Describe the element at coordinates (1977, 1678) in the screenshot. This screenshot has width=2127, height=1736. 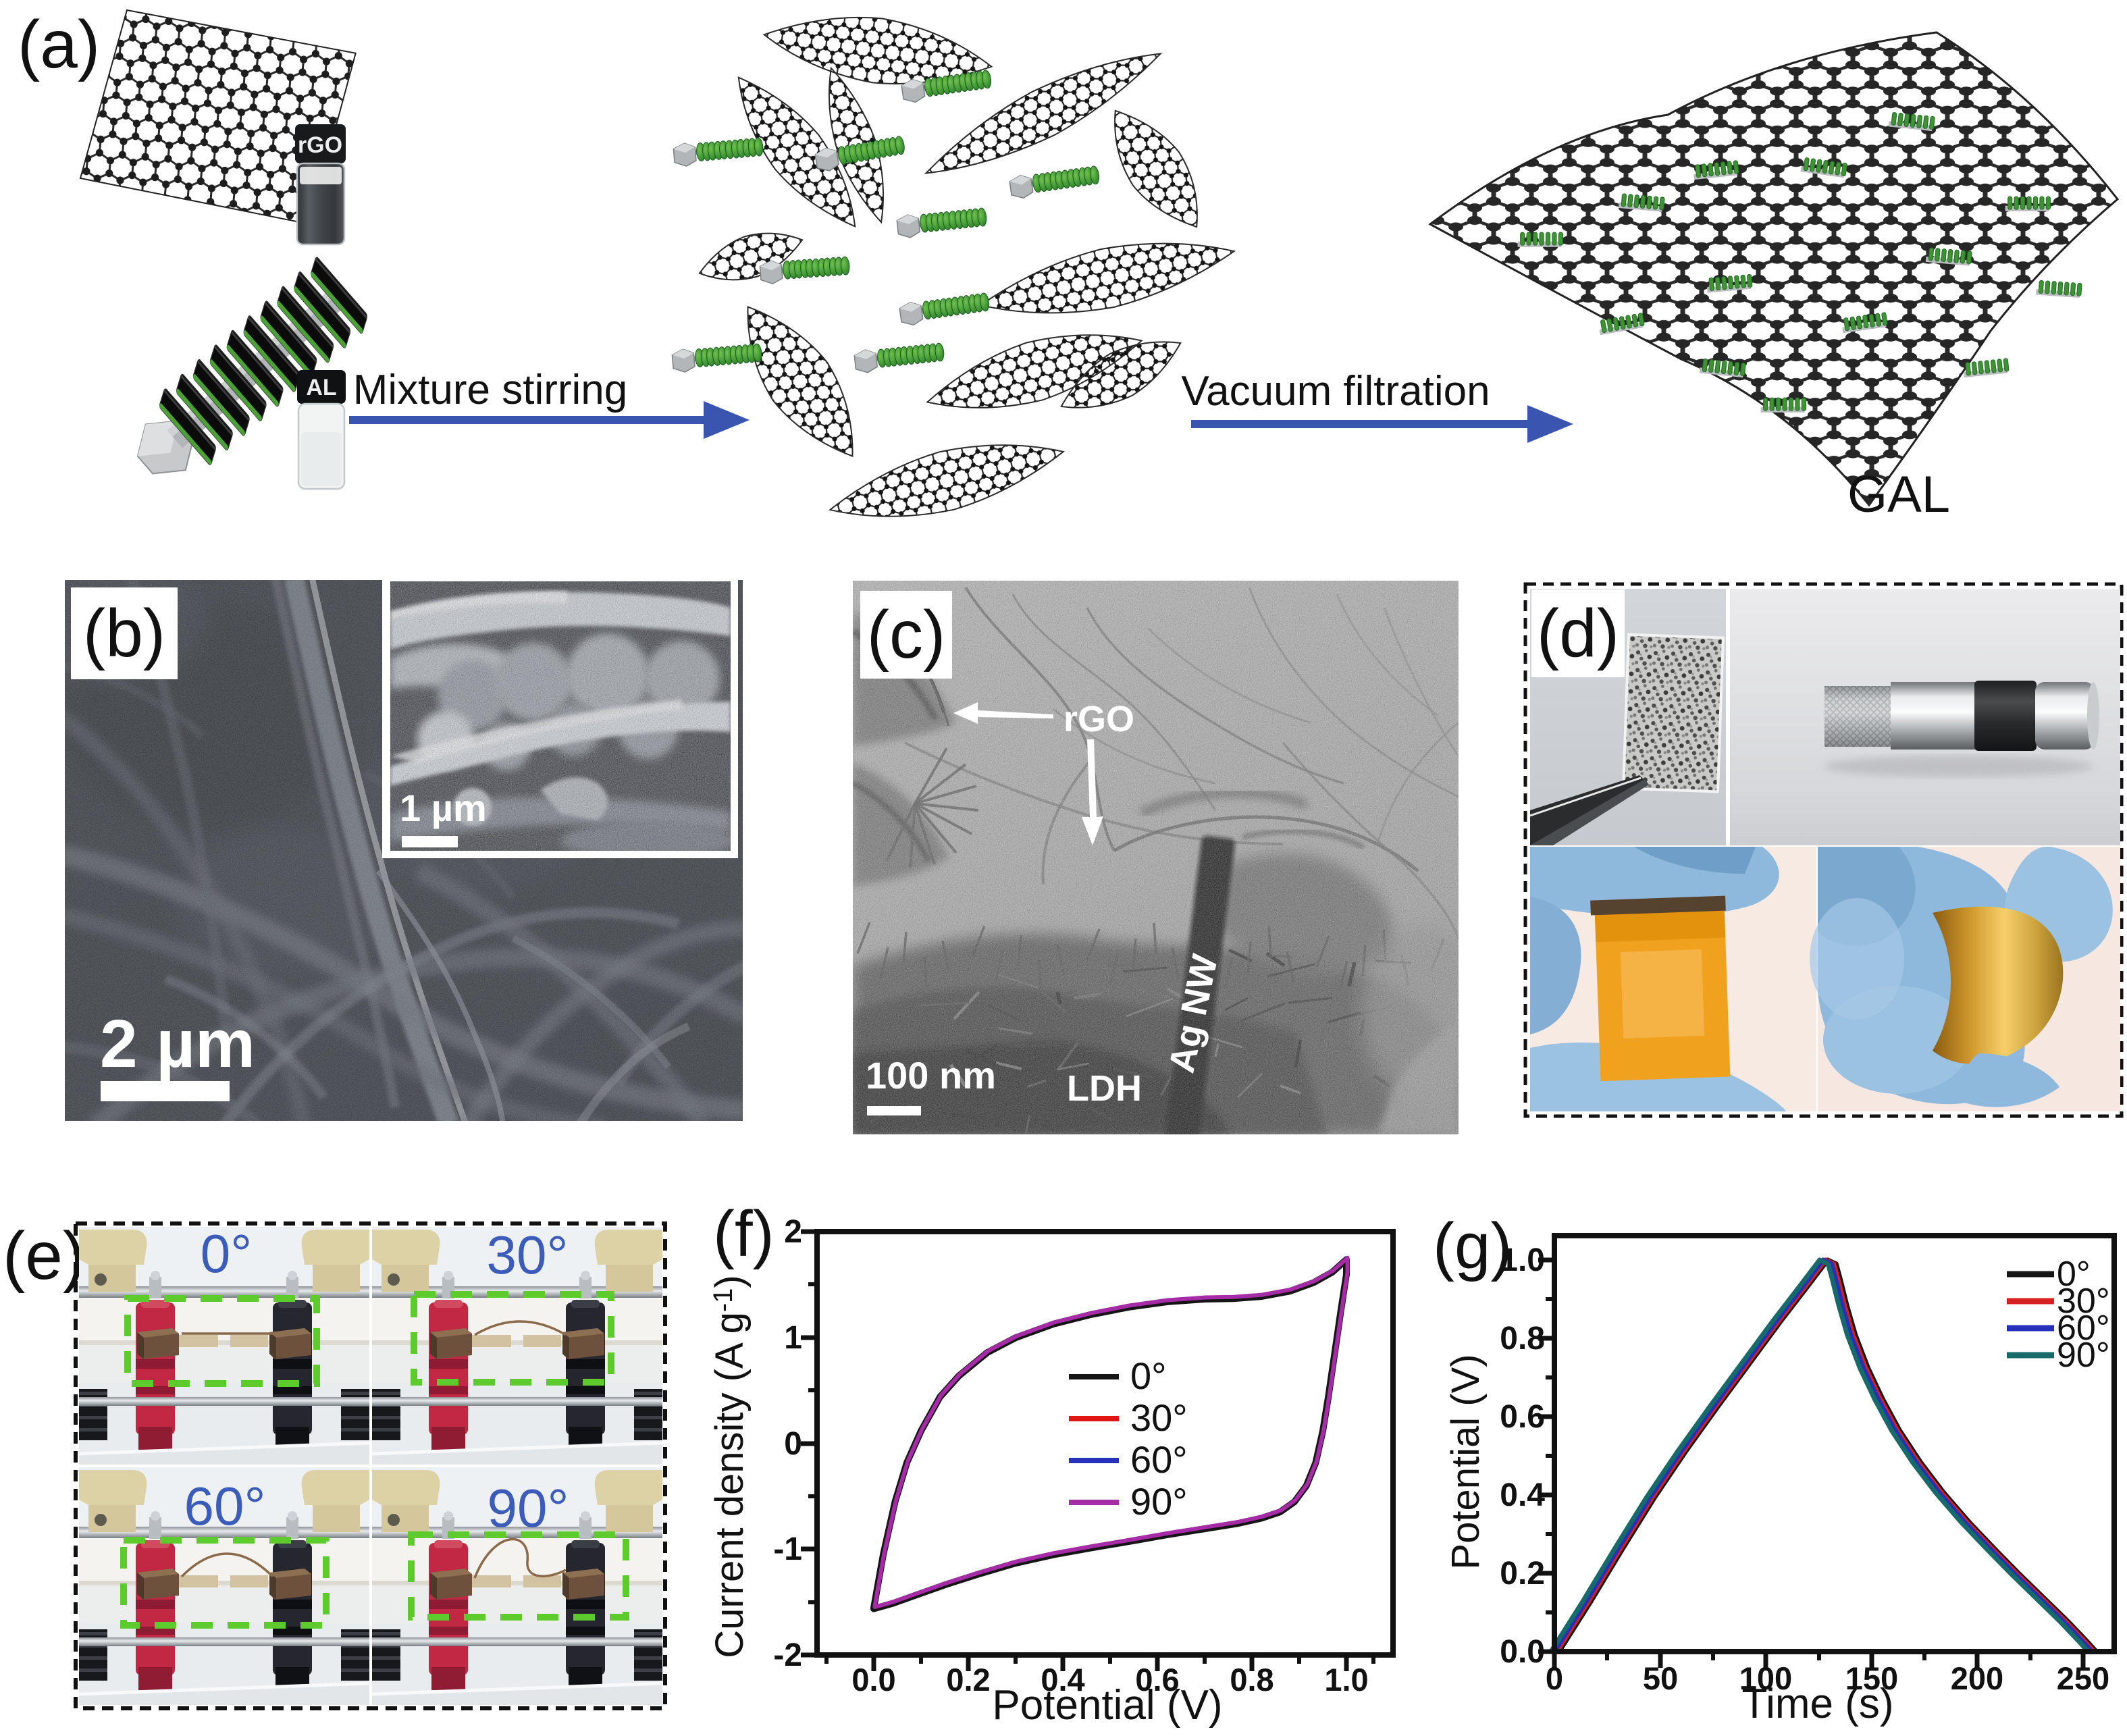
I see `svg-text: 200` at that location.